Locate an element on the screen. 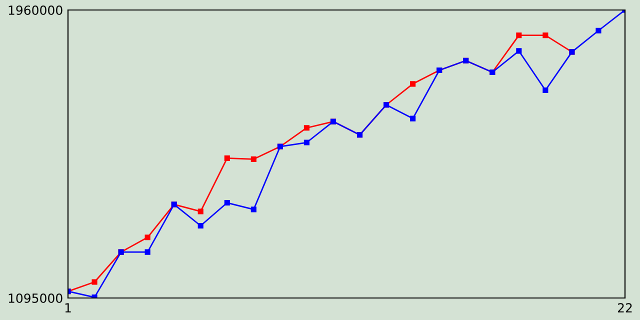 The height and width of the screenshot is (320, 640). y-tick-label: 1960000 is located at coordinates (35, 10).